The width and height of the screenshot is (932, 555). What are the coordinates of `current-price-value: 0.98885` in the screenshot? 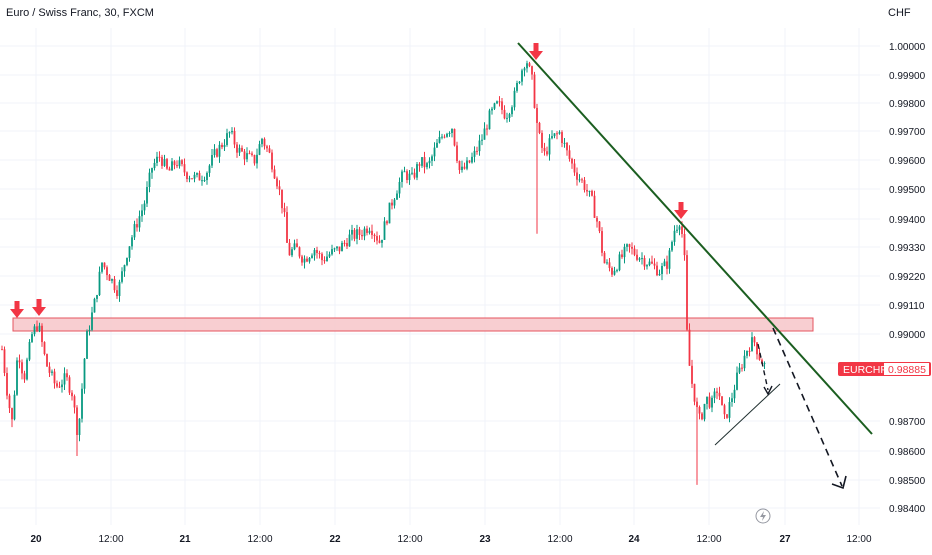 It's located at (907, 370).